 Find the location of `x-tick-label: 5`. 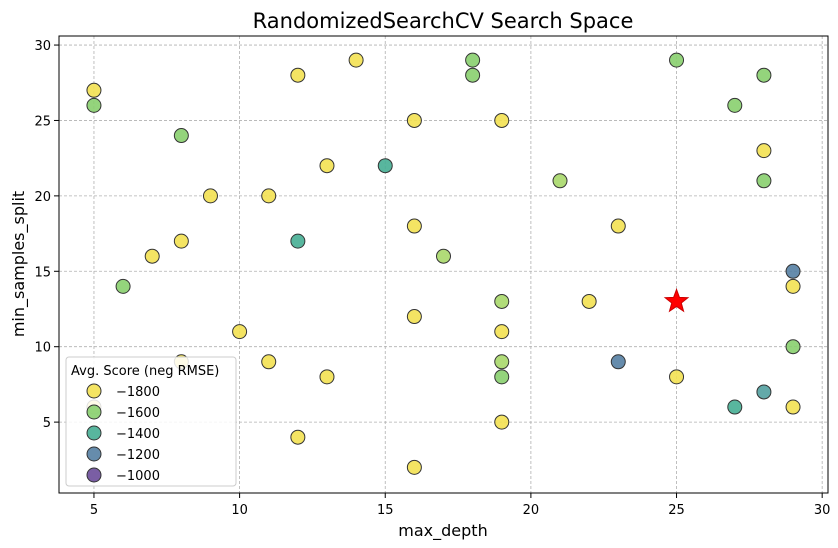

x-tick-label: 5 is located at coordinates (94, 510).